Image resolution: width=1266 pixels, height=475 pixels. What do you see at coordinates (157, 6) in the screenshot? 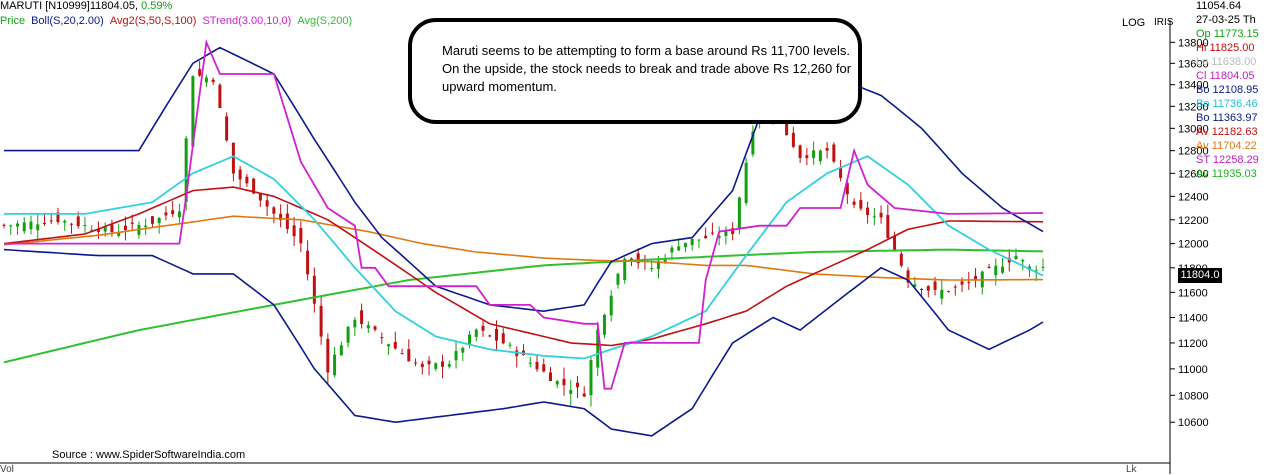
I see `change-label: 0.59%` at bounding box center [157, 6].